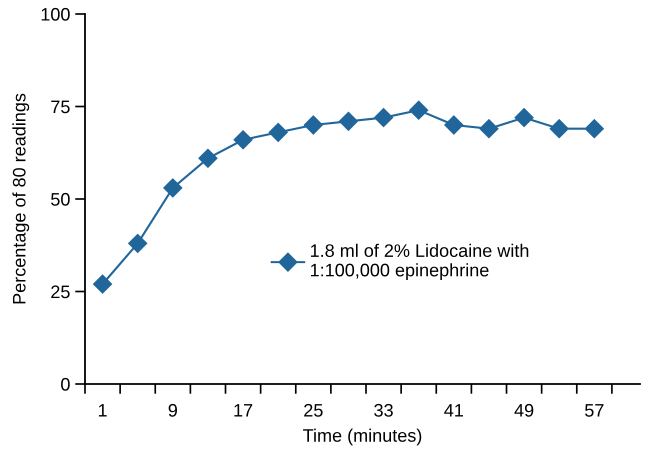 Image resolution: width=646 pixels, height=458 pixels. Describe the element at coordinates (21, 199) in the screenshot. I see `y-axis-title: Percentage of 80 readings` at that location.